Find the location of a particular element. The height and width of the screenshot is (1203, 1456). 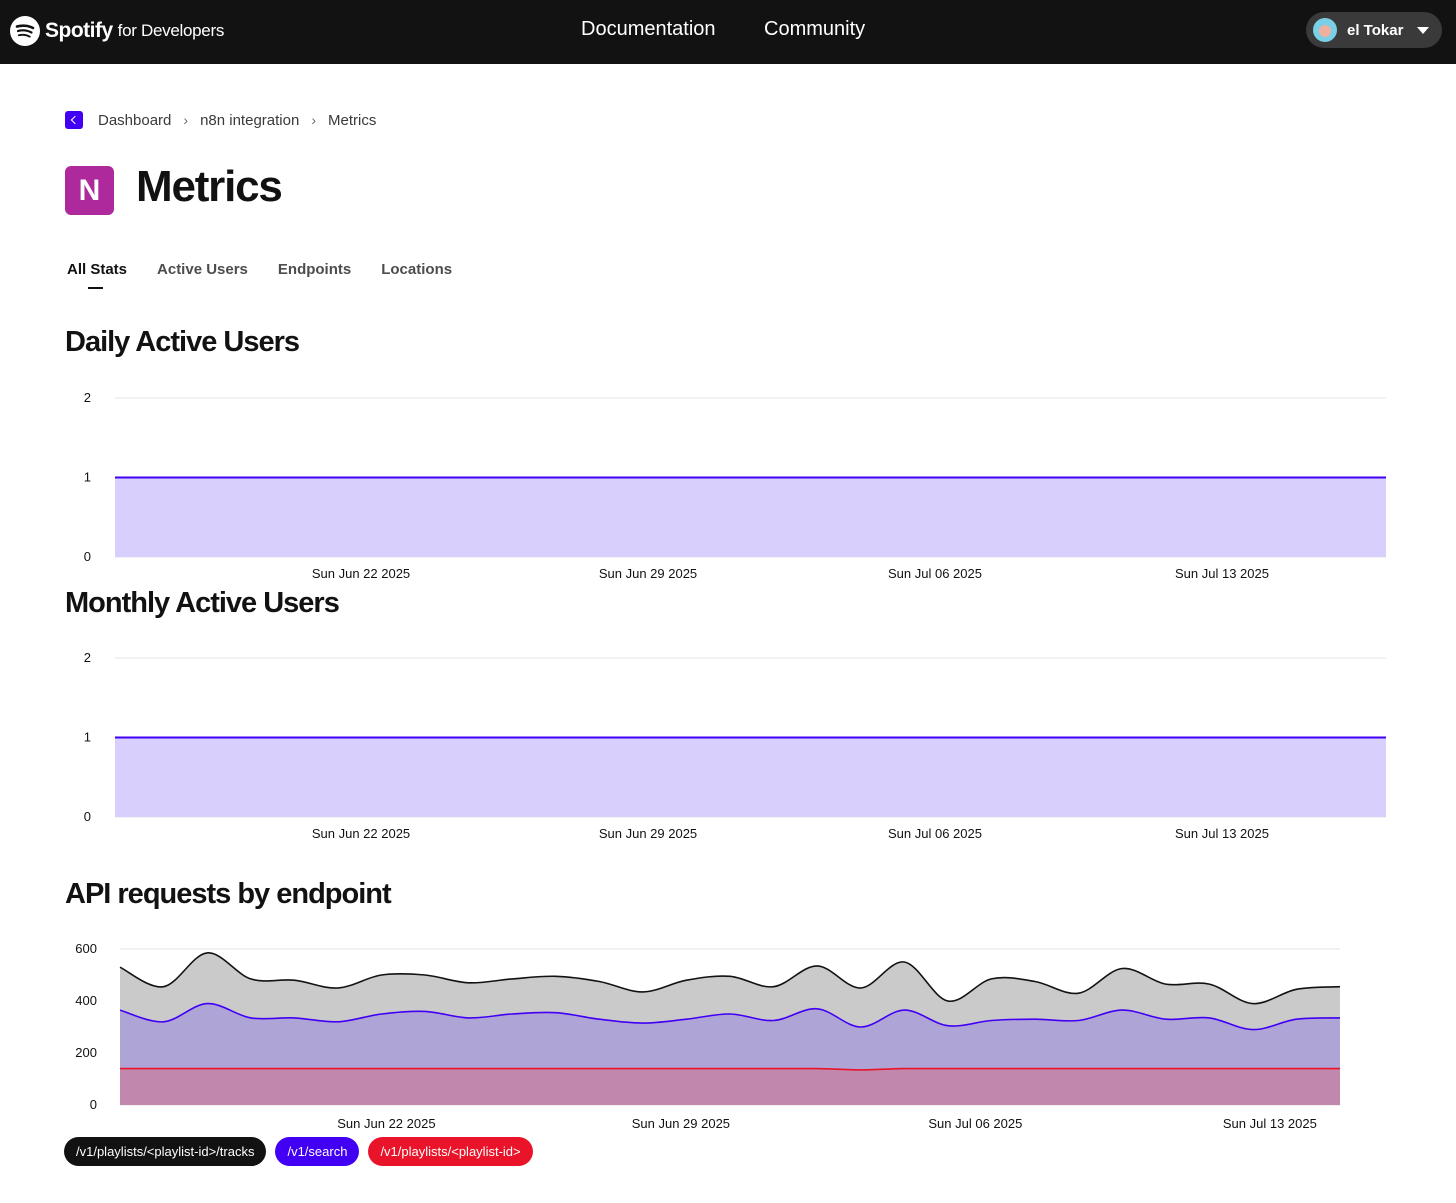

y-tick-label: 200 is located at coordinates (86, 1052).